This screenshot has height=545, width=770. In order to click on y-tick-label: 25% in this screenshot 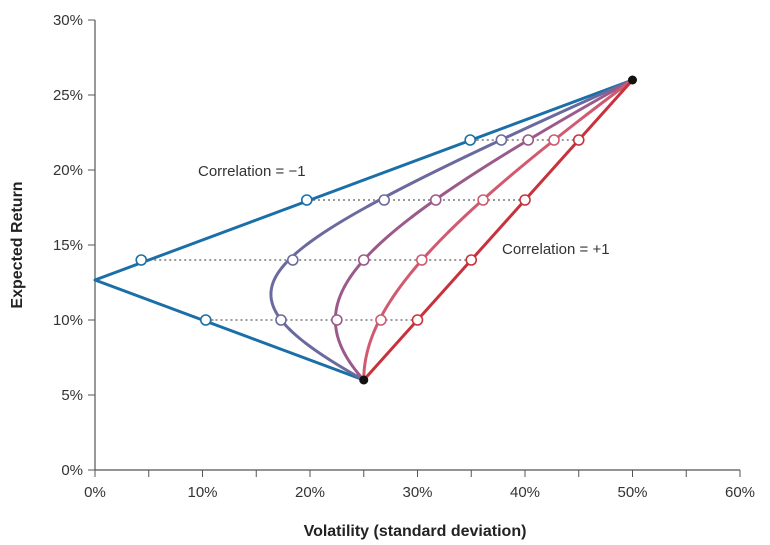, I will do `click(68, 95)`.